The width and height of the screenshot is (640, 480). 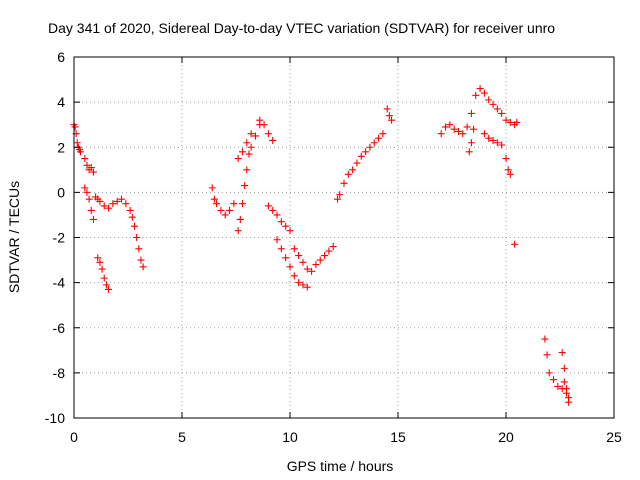 I want to click on y-tick-label: 2, so click(x=61, y=147).